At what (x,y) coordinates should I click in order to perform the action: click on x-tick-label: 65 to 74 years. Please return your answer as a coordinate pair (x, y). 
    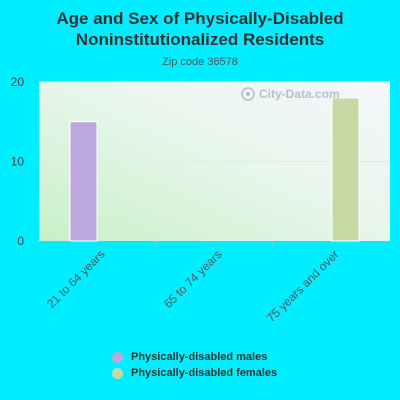
    Looking at the image, I should click on (193, 279).